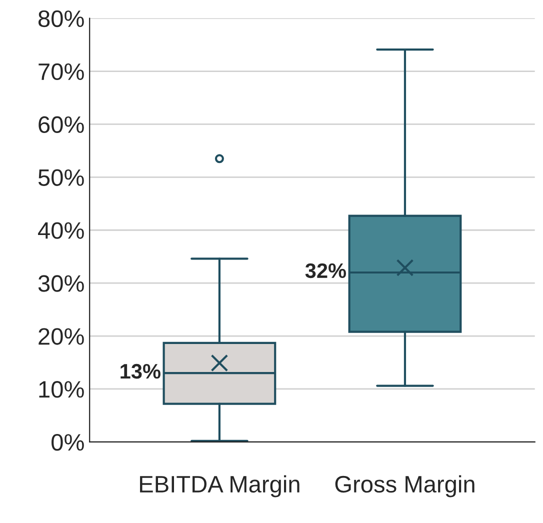  Describe the element at coordinates (68, 442) in the screenshot. I see `y-tick-label: 0%` at that location.